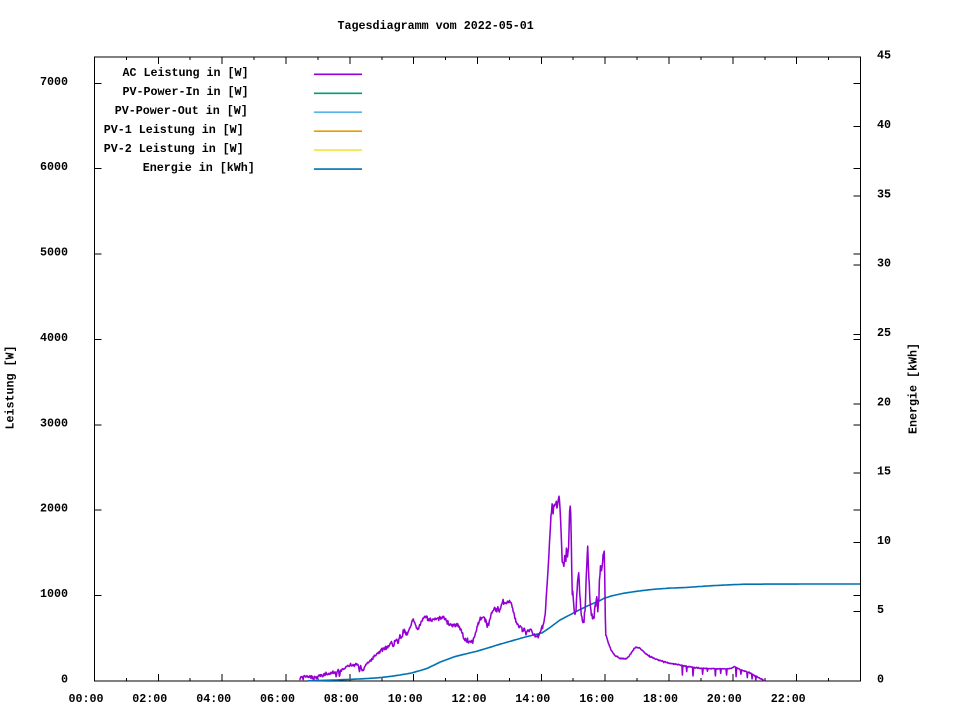  Describe the element at coordinates (884, 541) in the screenshot. I see `svg-text: 10` at that location.